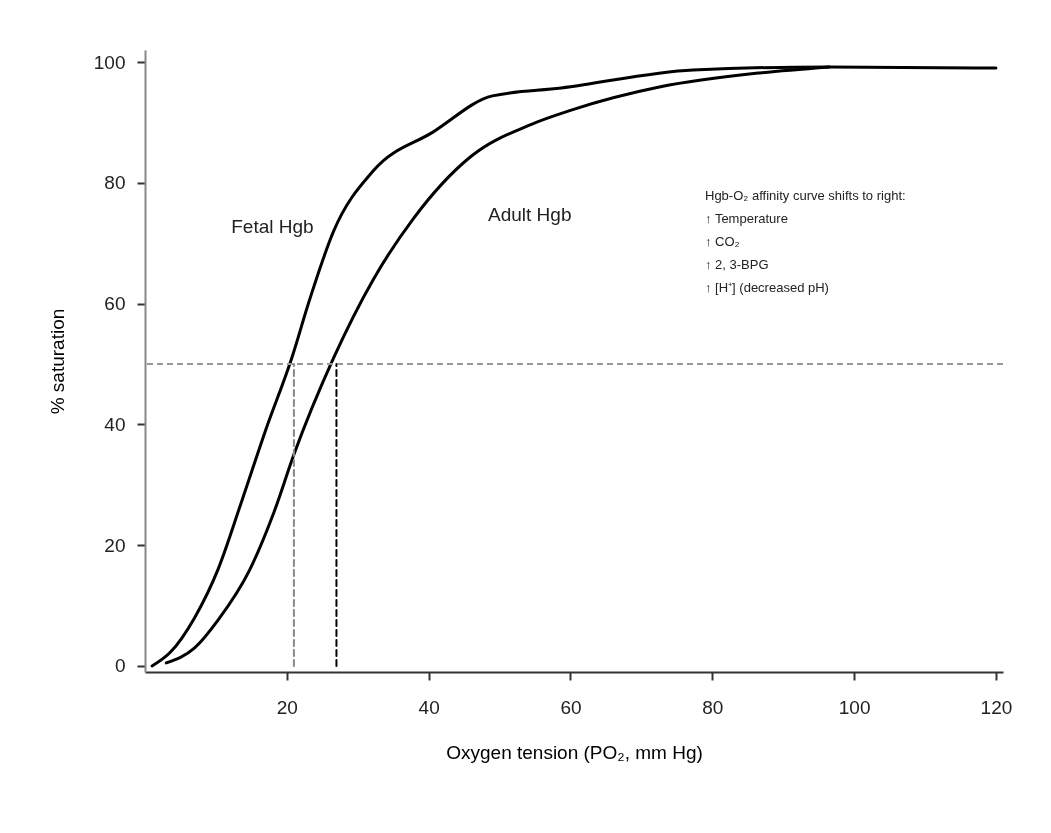 Image resolution: width=1051 pixels, height=833 pixels. What do you see at coordinates (571, 707) in the screenshot?
I see `x-tick-label: 60` at bounding box center [571, 707].